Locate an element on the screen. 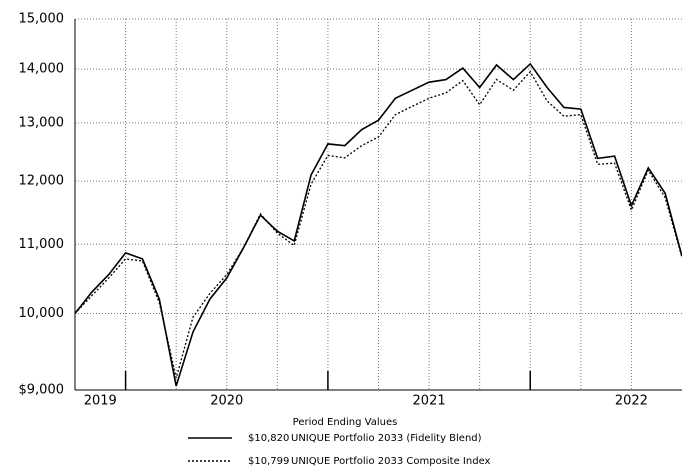 The image size is (682, 467). x-tick-label: 2021 is located at coordinates (429, 401).